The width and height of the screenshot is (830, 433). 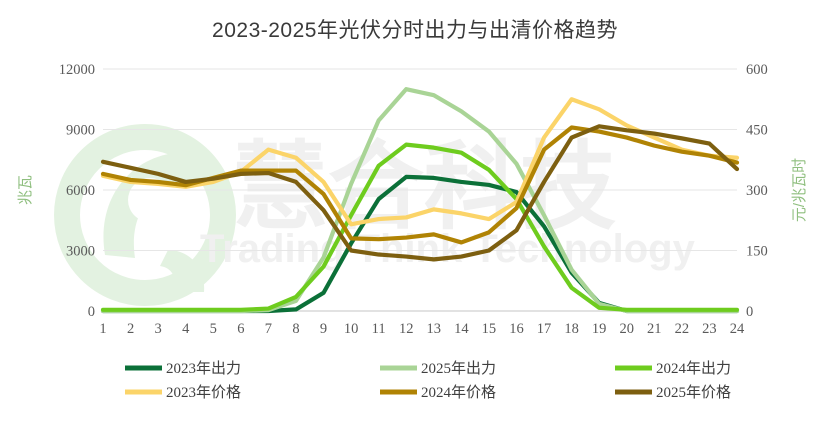 I want to click on x-axis-labels: 1 2 3 4 5 6 7 8 9 10 11 12 13 14 15 16 17 18 19 20 21 22 23 24, so click(x=422, y=329).